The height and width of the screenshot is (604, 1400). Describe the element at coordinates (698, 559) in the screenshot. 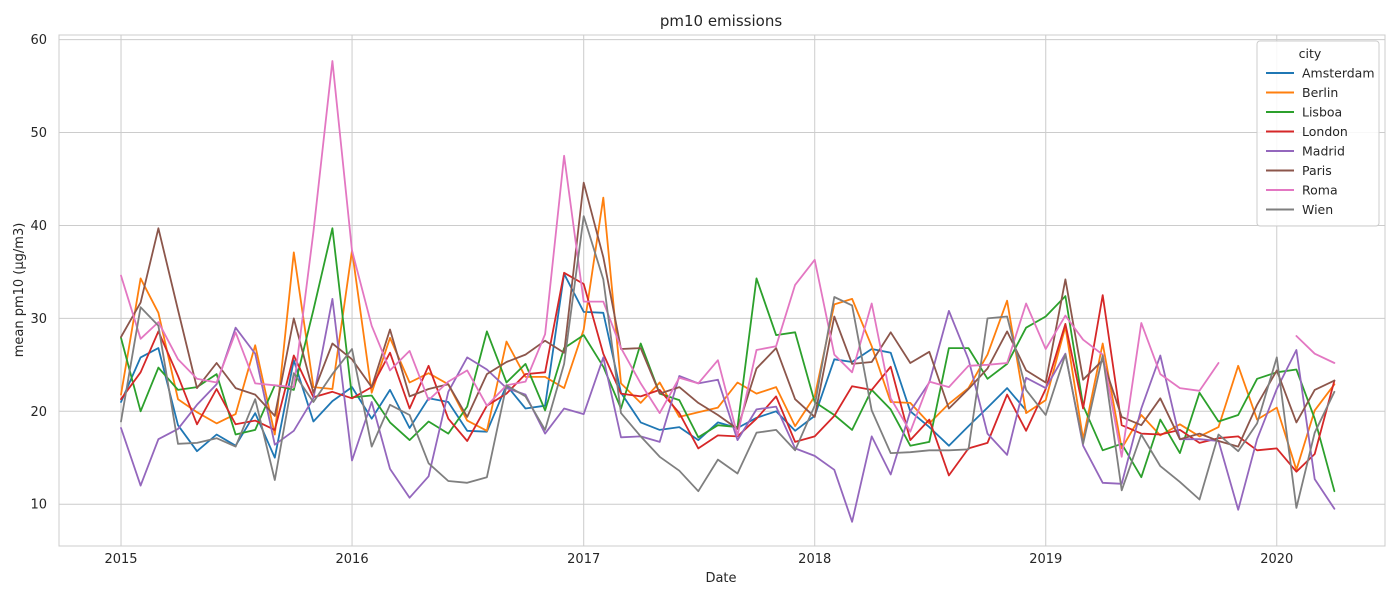

I see `x-tick-labels: 2015 2016 2017 2018 2019 2020` at that location.